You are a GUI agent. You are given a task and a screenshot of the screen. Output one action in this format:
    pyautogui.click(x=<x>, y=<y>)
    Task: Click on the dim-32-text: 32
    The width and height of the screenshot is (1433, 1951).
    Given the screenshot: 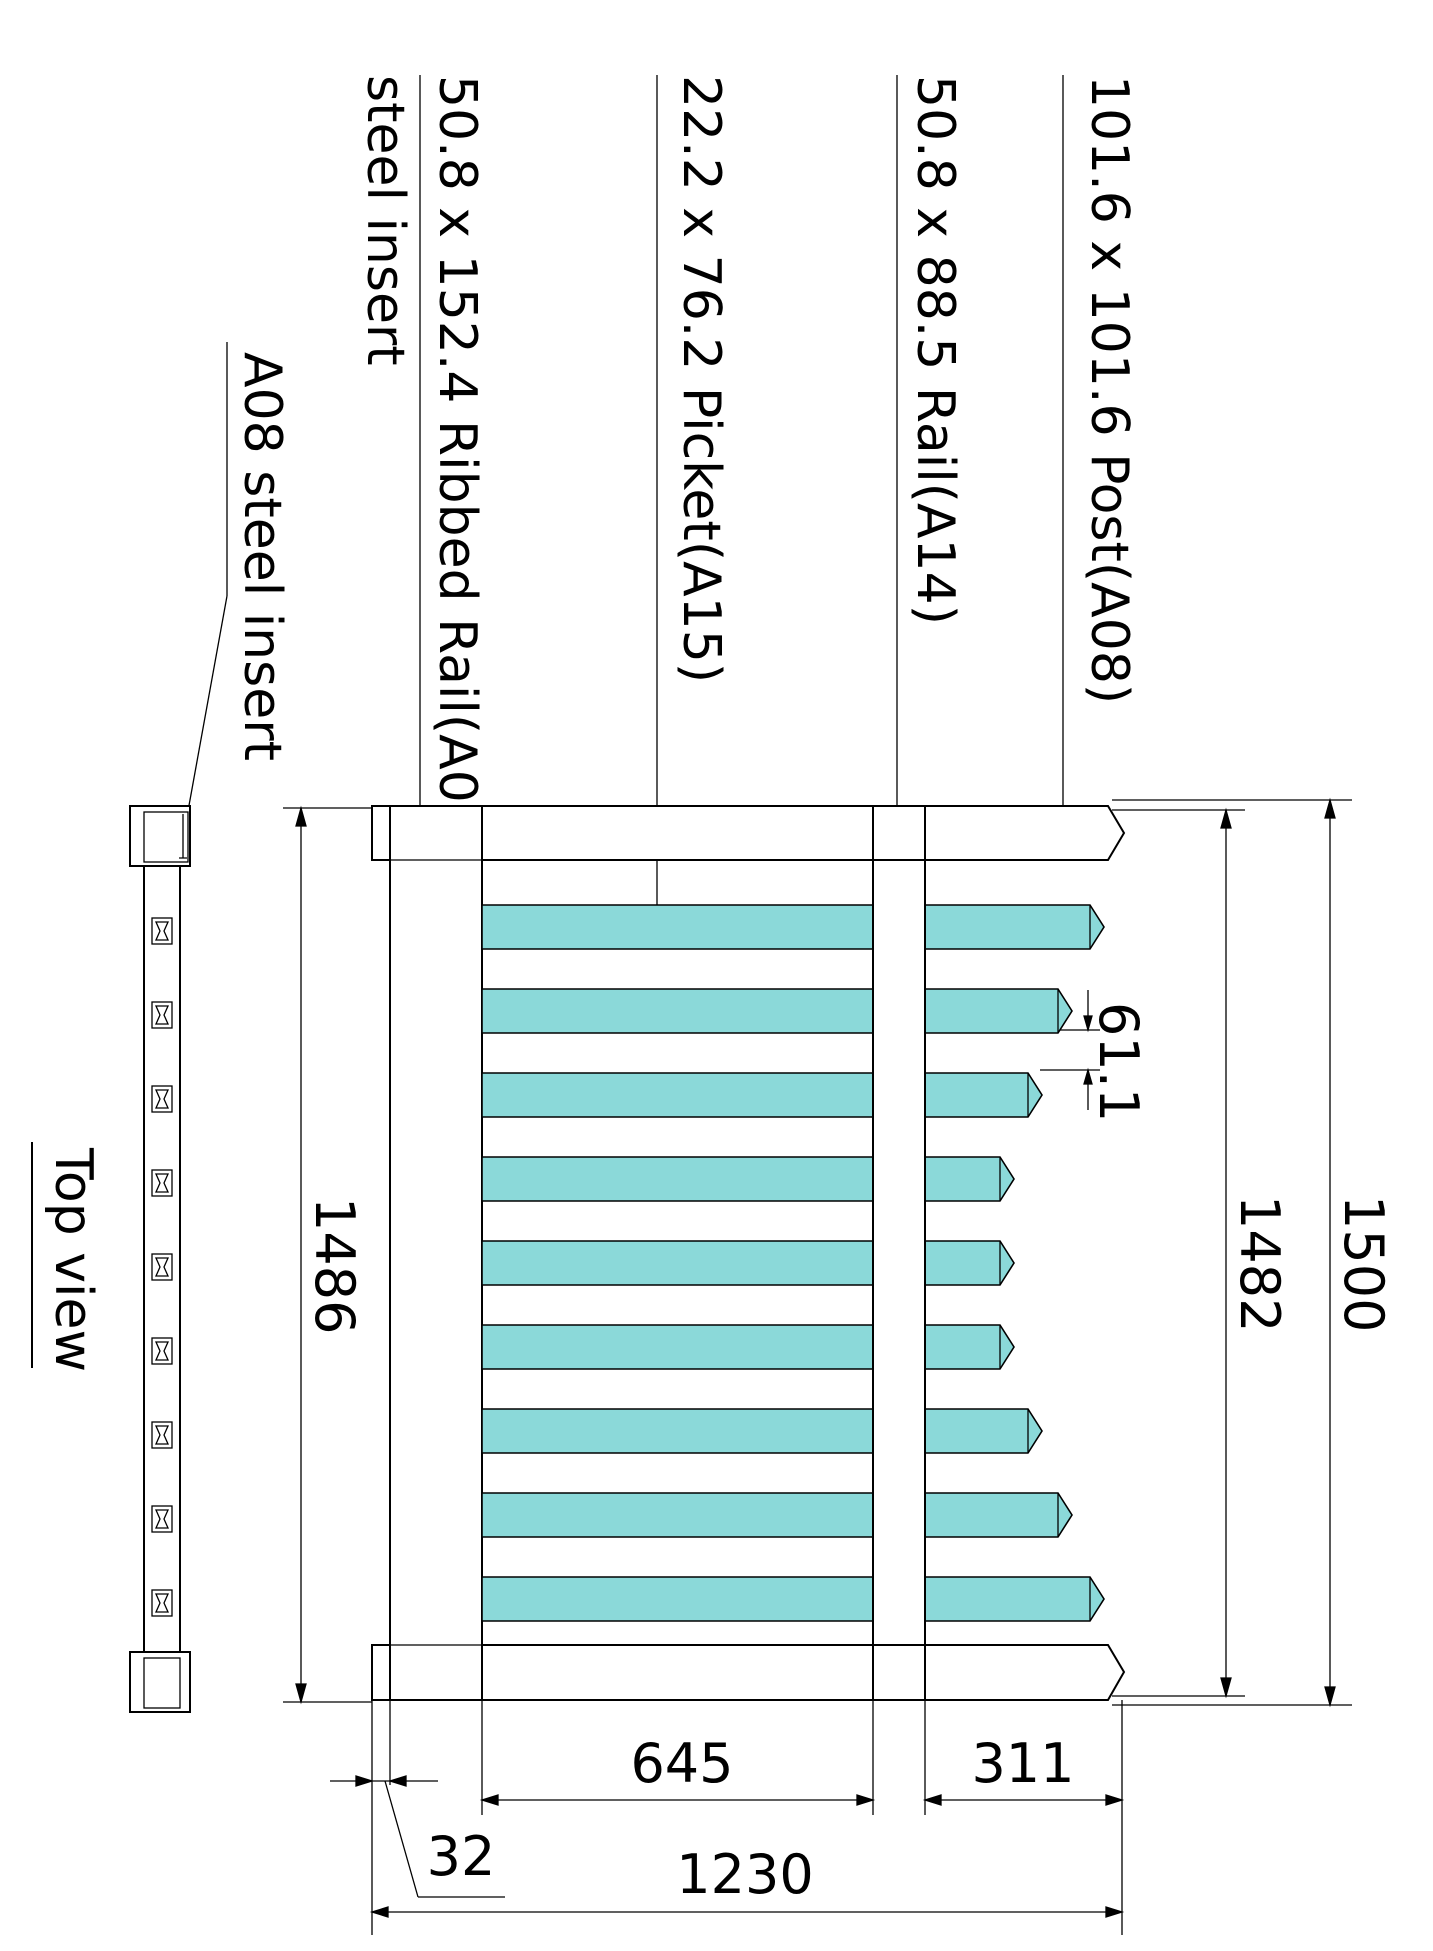 What is the action you would take?
    pyautogui.click(x=461, y=1856)
    